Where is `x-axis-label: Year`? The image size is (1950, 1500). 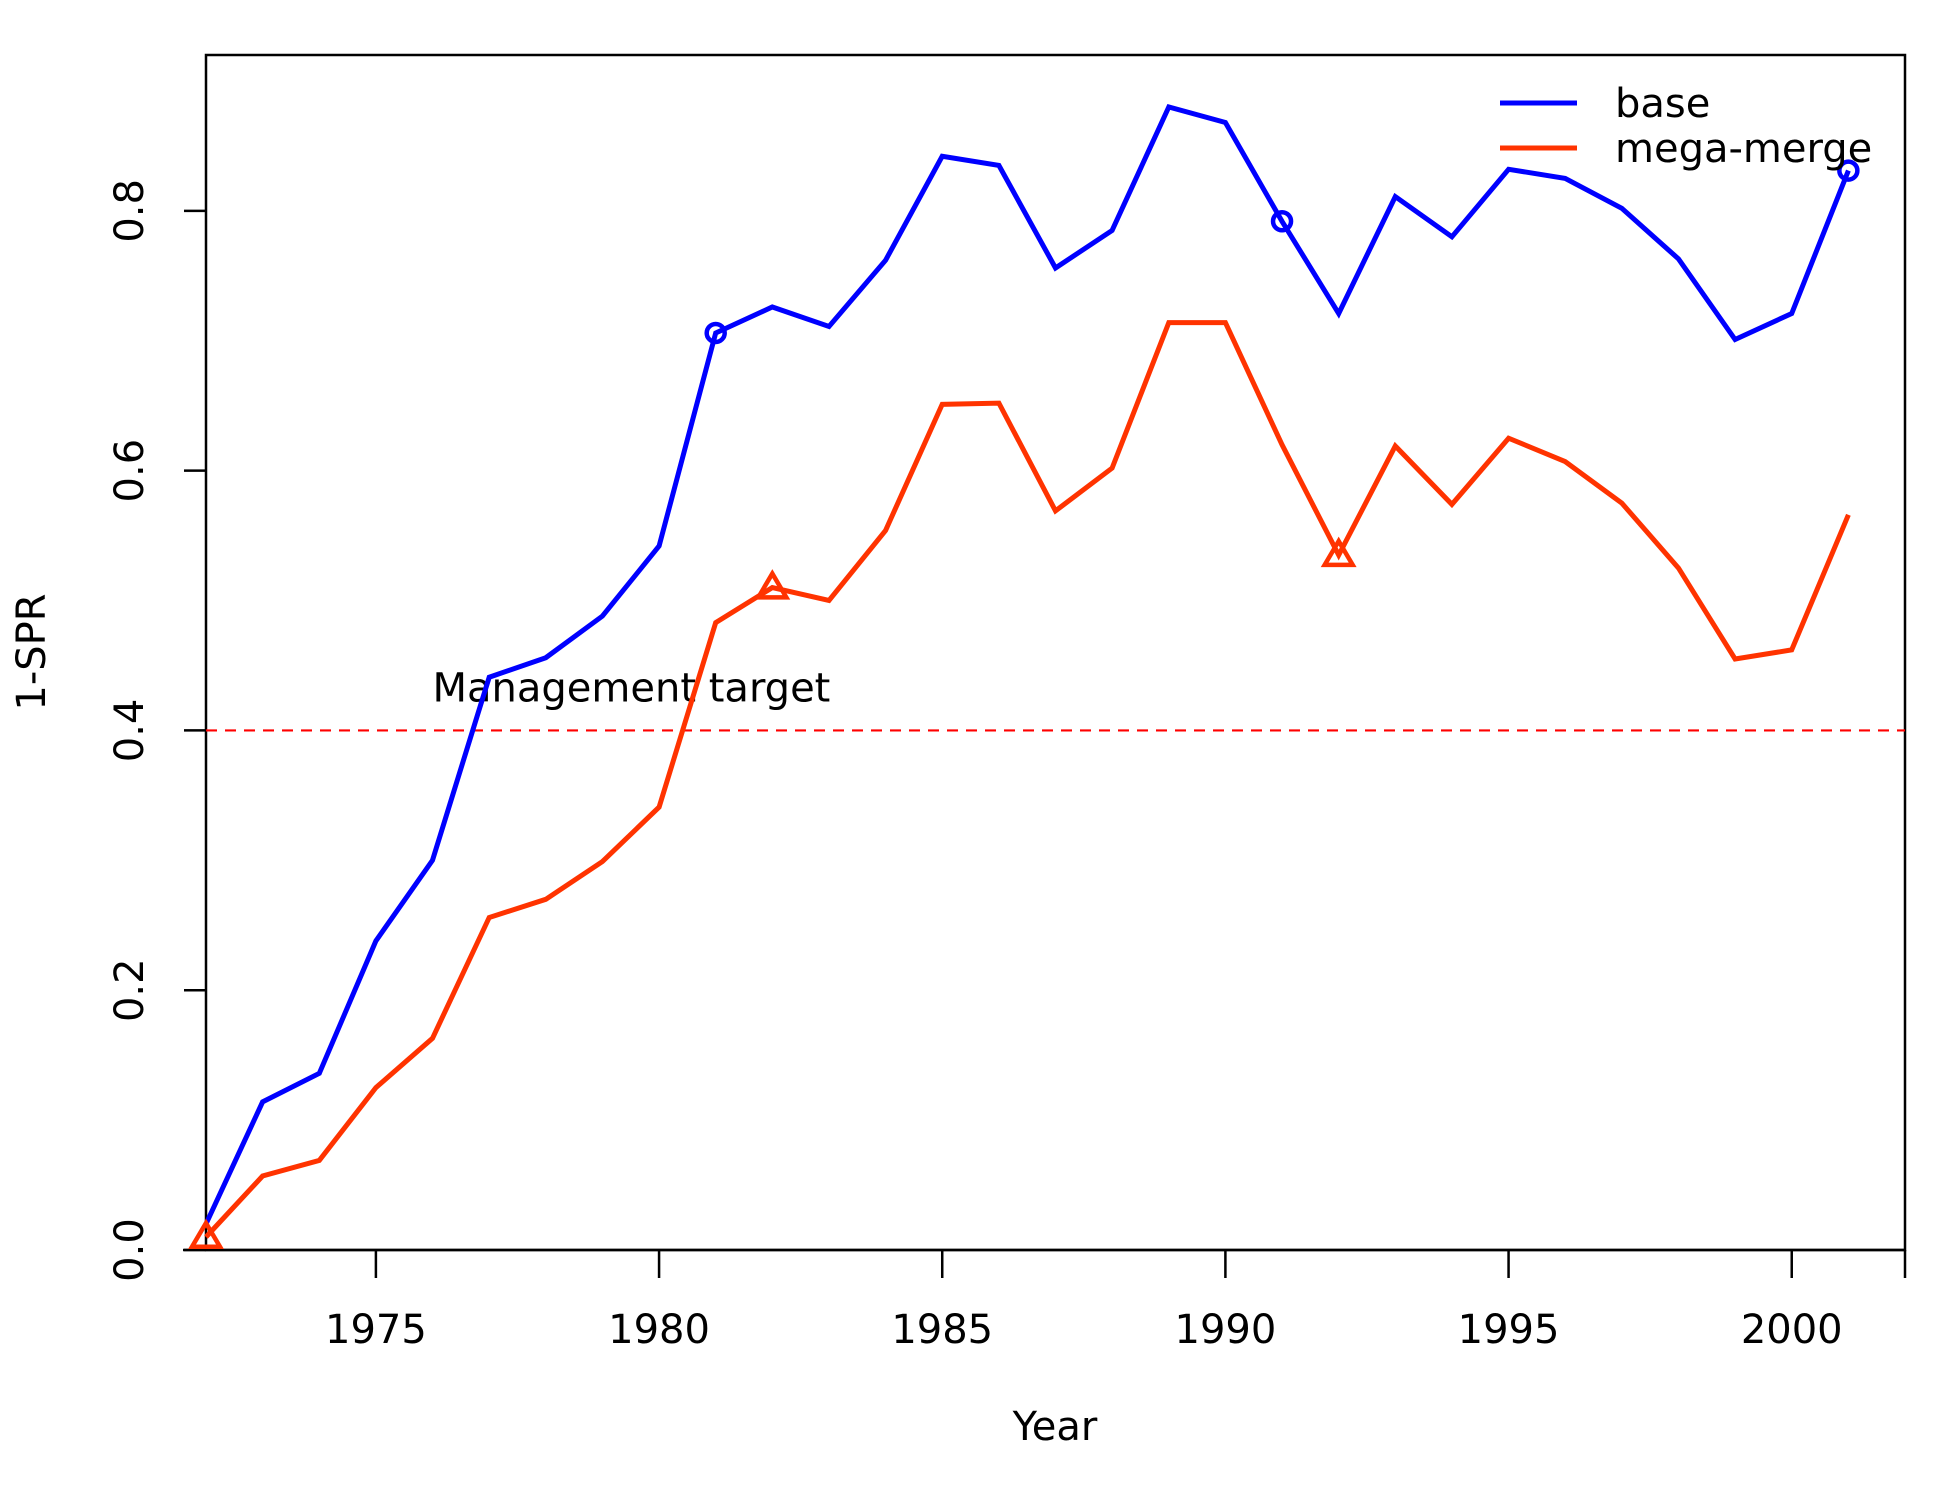 x-axis-label: Year is located at coordinates (1055, 1427).